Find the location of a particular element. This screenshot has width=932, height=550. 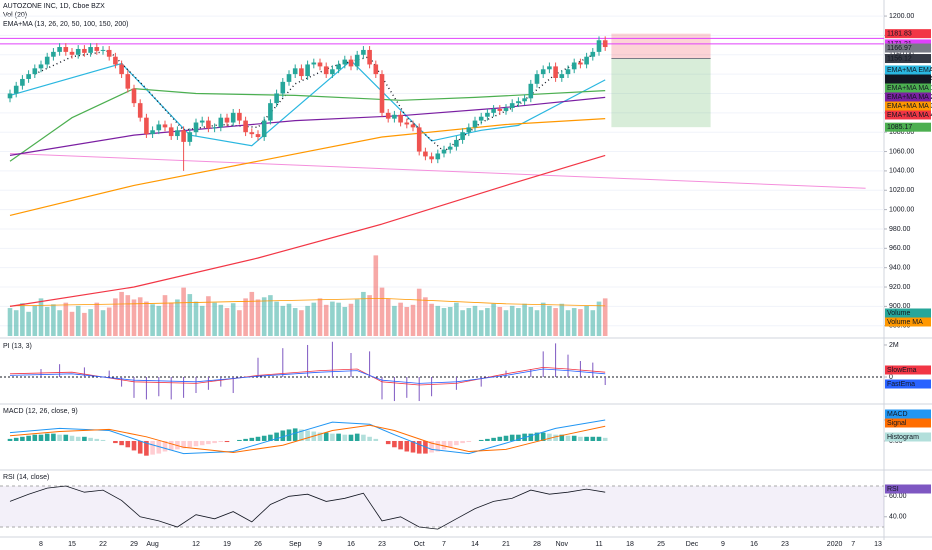

x-tick-label: 2020 is located at coordinates (835, 544).